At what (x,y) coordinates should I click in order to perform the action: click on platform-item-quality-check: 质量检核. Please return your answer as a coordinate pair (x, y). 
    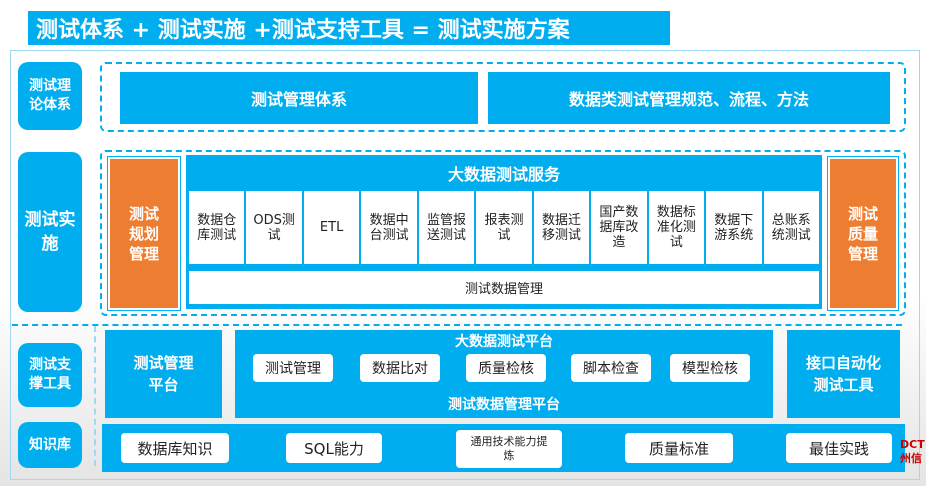
    Looking at the image, I should click on (506, 368).